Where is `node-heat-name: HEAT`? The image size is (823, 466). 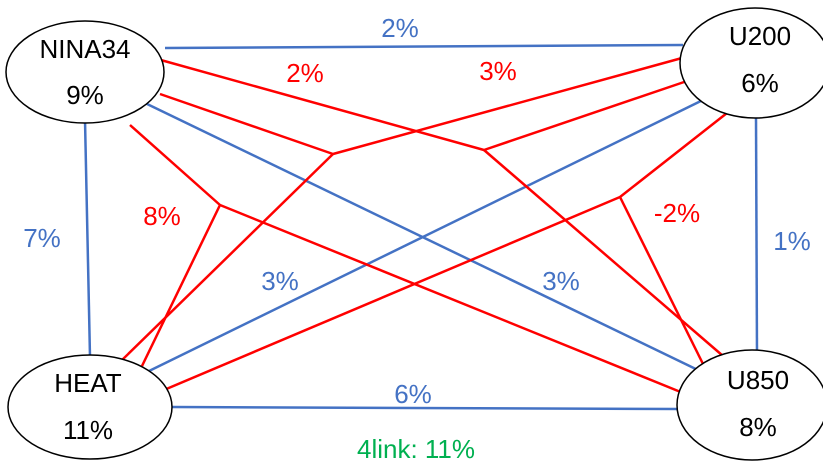
node-heat-name: HEAT is located at coordinates (88, 383).